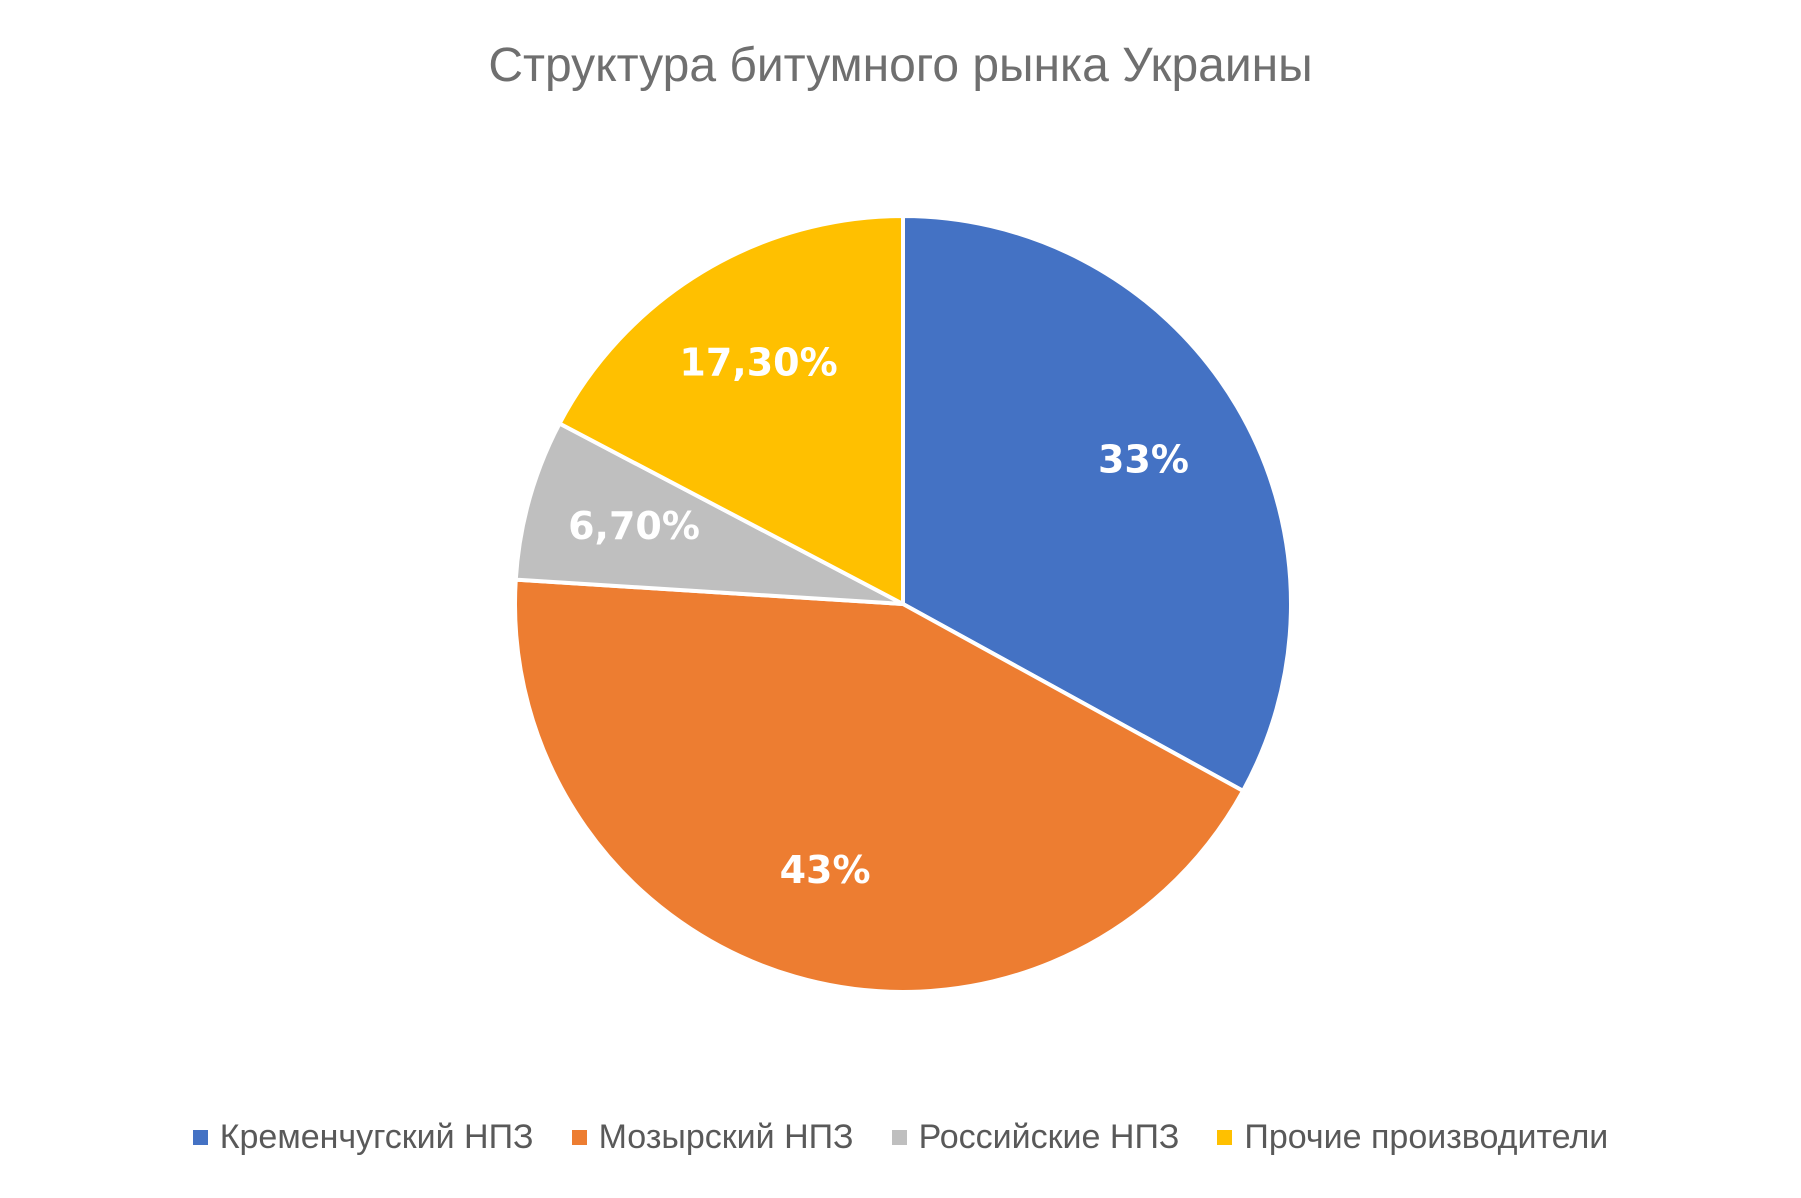 The height and width of the screenshot is (1198, 1801). What do you see at coordinates (376, 1137) in the screenshot?
I see `legend-label: Кременчугский НПЗ` at bounding box center [376, 1137].